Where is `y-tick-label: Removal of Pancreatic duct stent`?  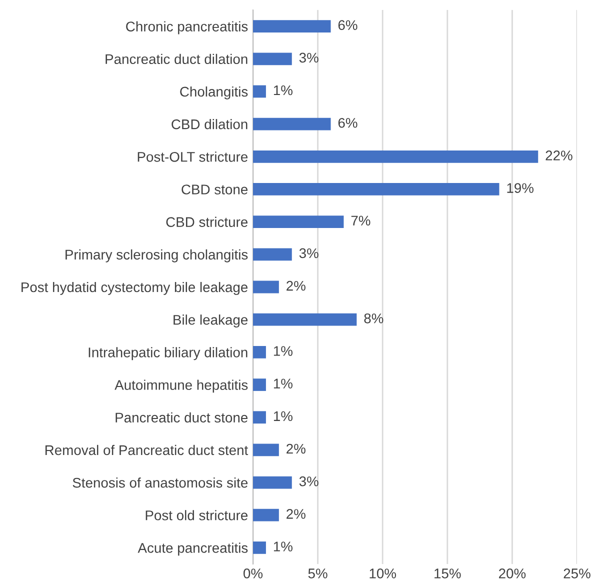 y-tick-label: Removal of Pancreatic duct stent is located at coordinates (146, 450).